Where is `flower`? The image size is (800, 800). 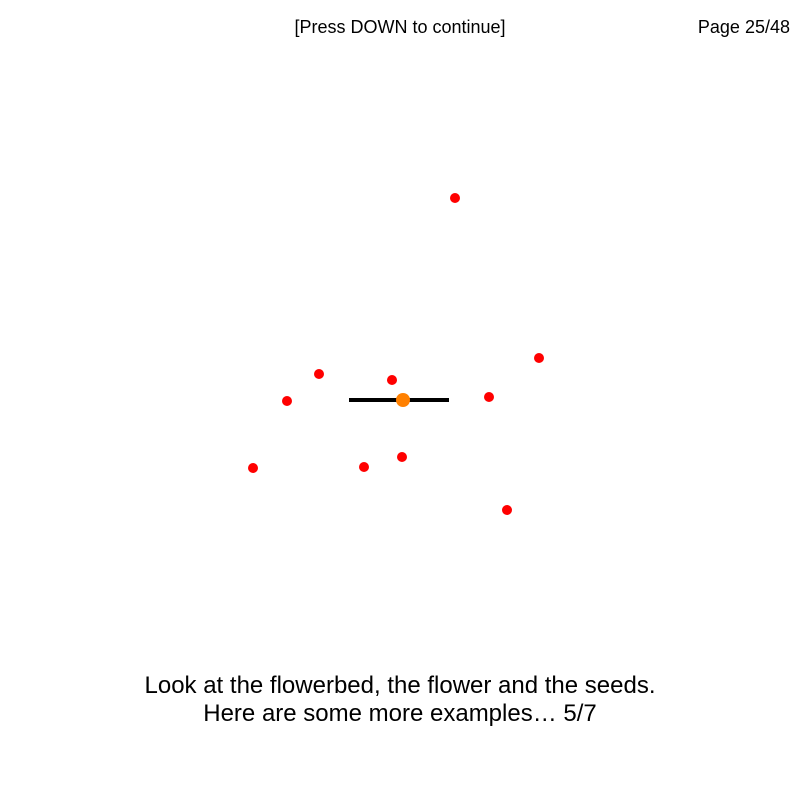
flower is located at coordinates (403, 400).